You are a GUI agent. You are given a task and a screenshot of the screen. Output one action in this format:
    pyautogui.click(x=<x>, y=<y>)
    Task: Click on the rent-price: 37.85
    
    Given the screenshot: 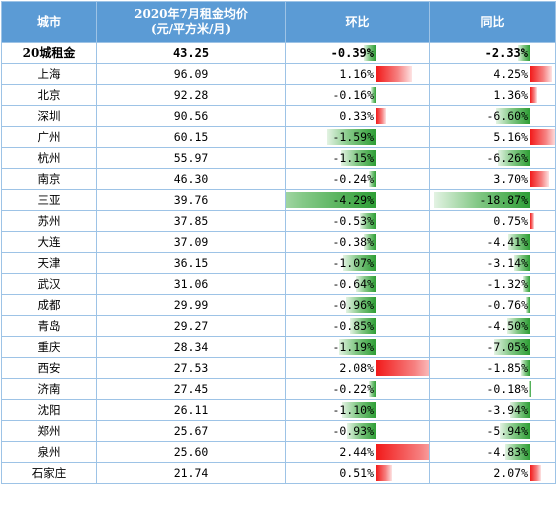 What is the action you would take?
    pyautogui.click(x=191, y=221)
    